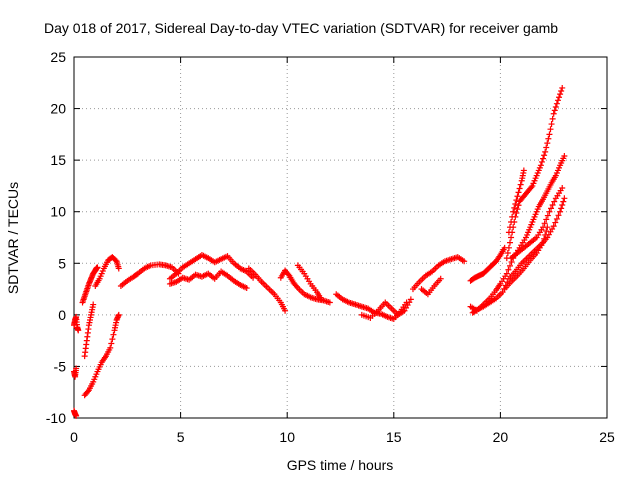  Describe the element at coordinates (74, 437) in the screenshot. I see `x-tick-label: 0` at that location.